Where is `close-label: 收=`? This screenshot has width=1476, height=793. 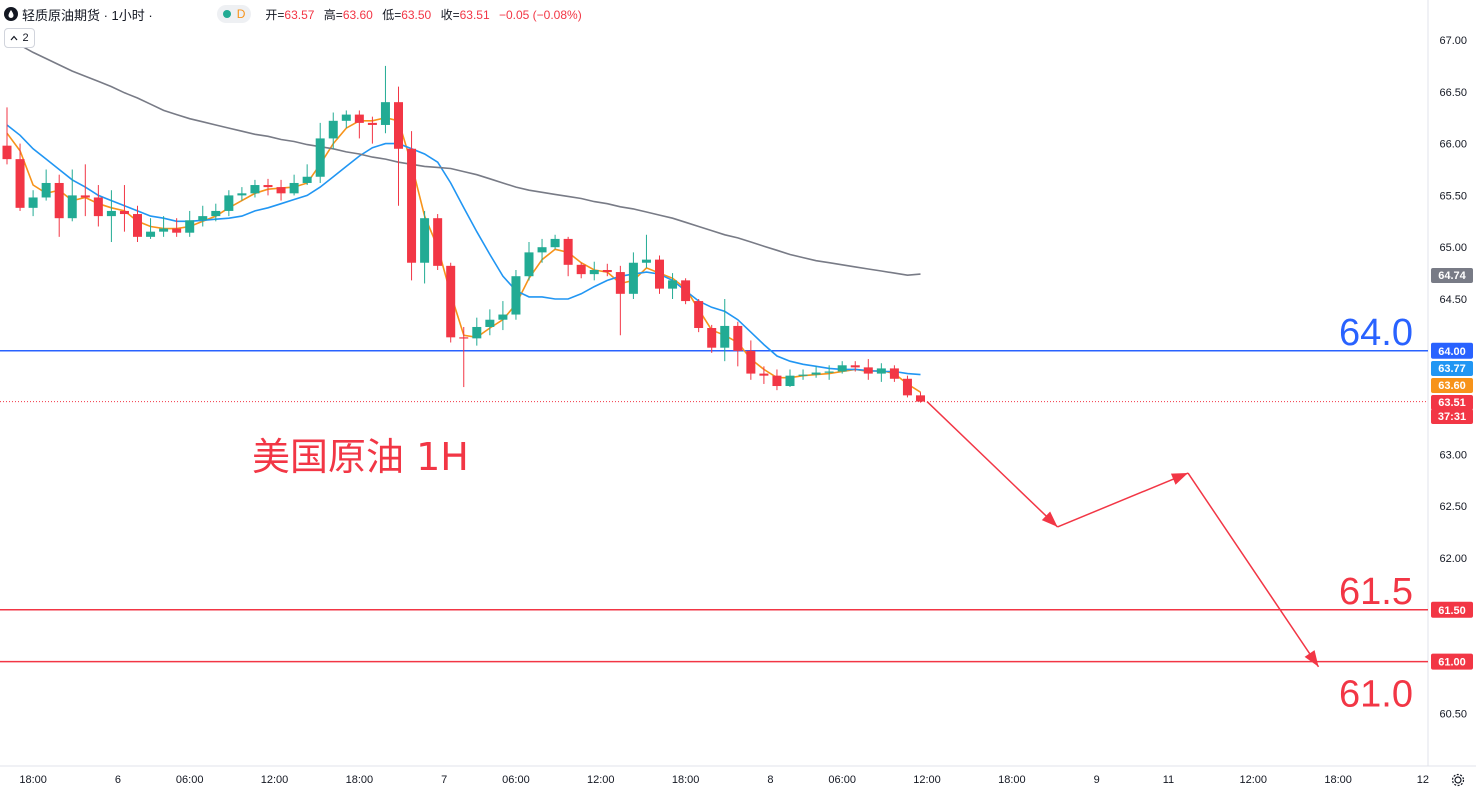
close-label: 收= is located at coordinates (450, 14).